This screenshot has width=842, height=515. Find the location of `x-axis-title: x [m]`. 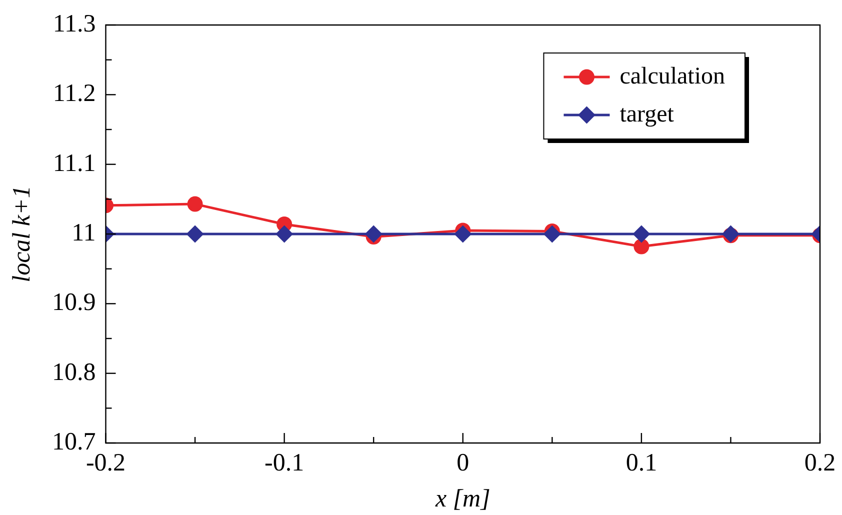

x-axis-title: x [m] is located at coordinates (462, 499).